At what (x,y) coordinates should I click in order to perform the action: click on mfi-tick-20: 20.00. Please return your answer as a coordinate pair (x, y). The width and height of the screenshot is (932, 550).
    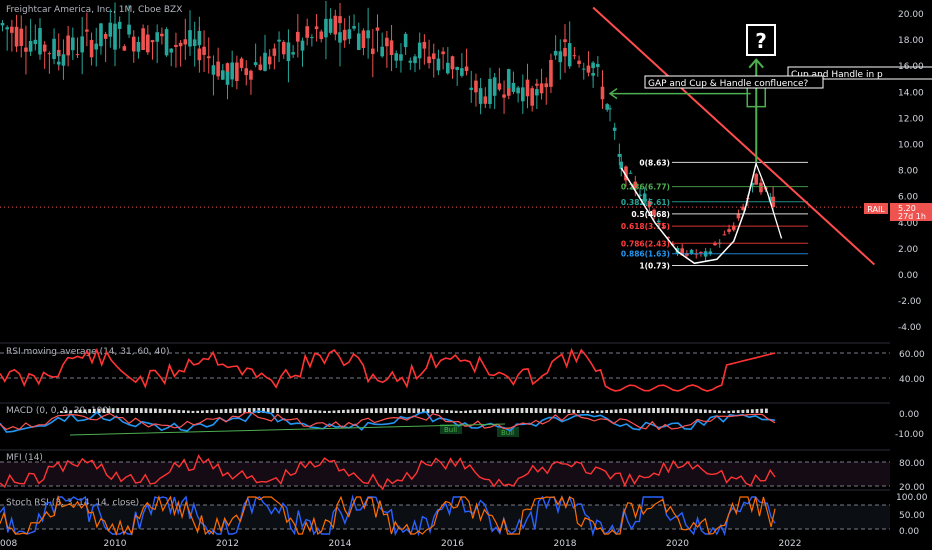
    Looking at the image, I should click on (912, 488).